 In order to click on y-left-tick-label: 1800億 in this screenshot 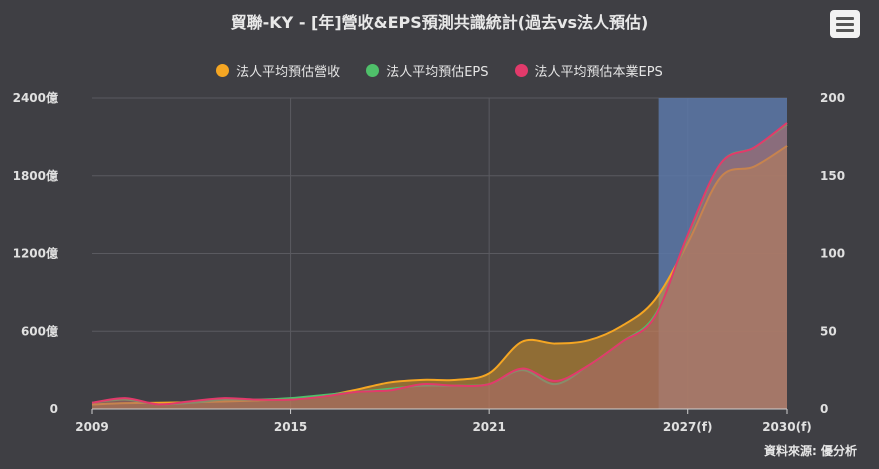, I will do `click(35, 175)`.